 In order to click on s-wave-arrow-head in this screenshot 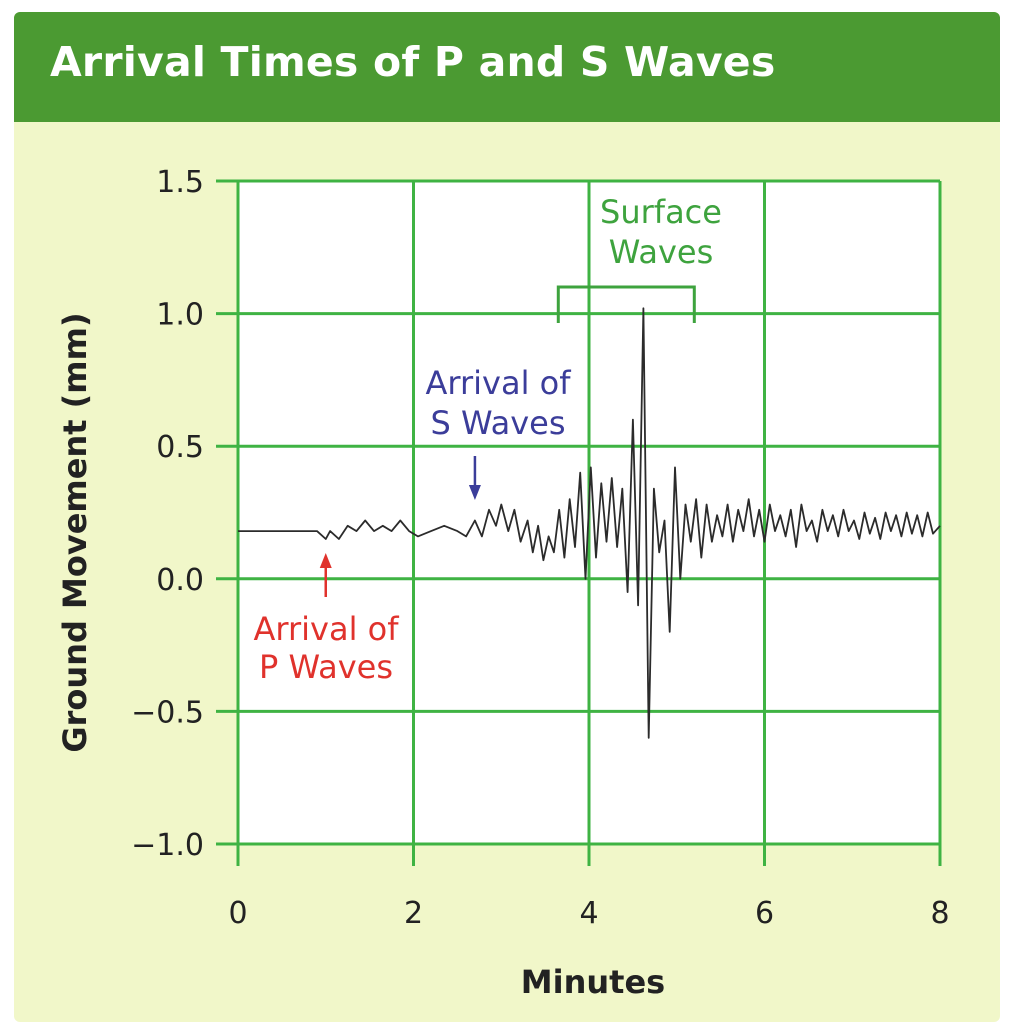, I will do `click(474, 492)`.